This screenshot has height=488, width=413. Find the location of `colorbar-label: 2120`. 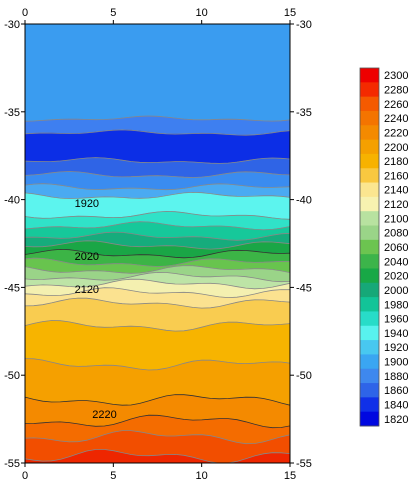

colorbar-label: 2120 is located at coordinates (396, 205).